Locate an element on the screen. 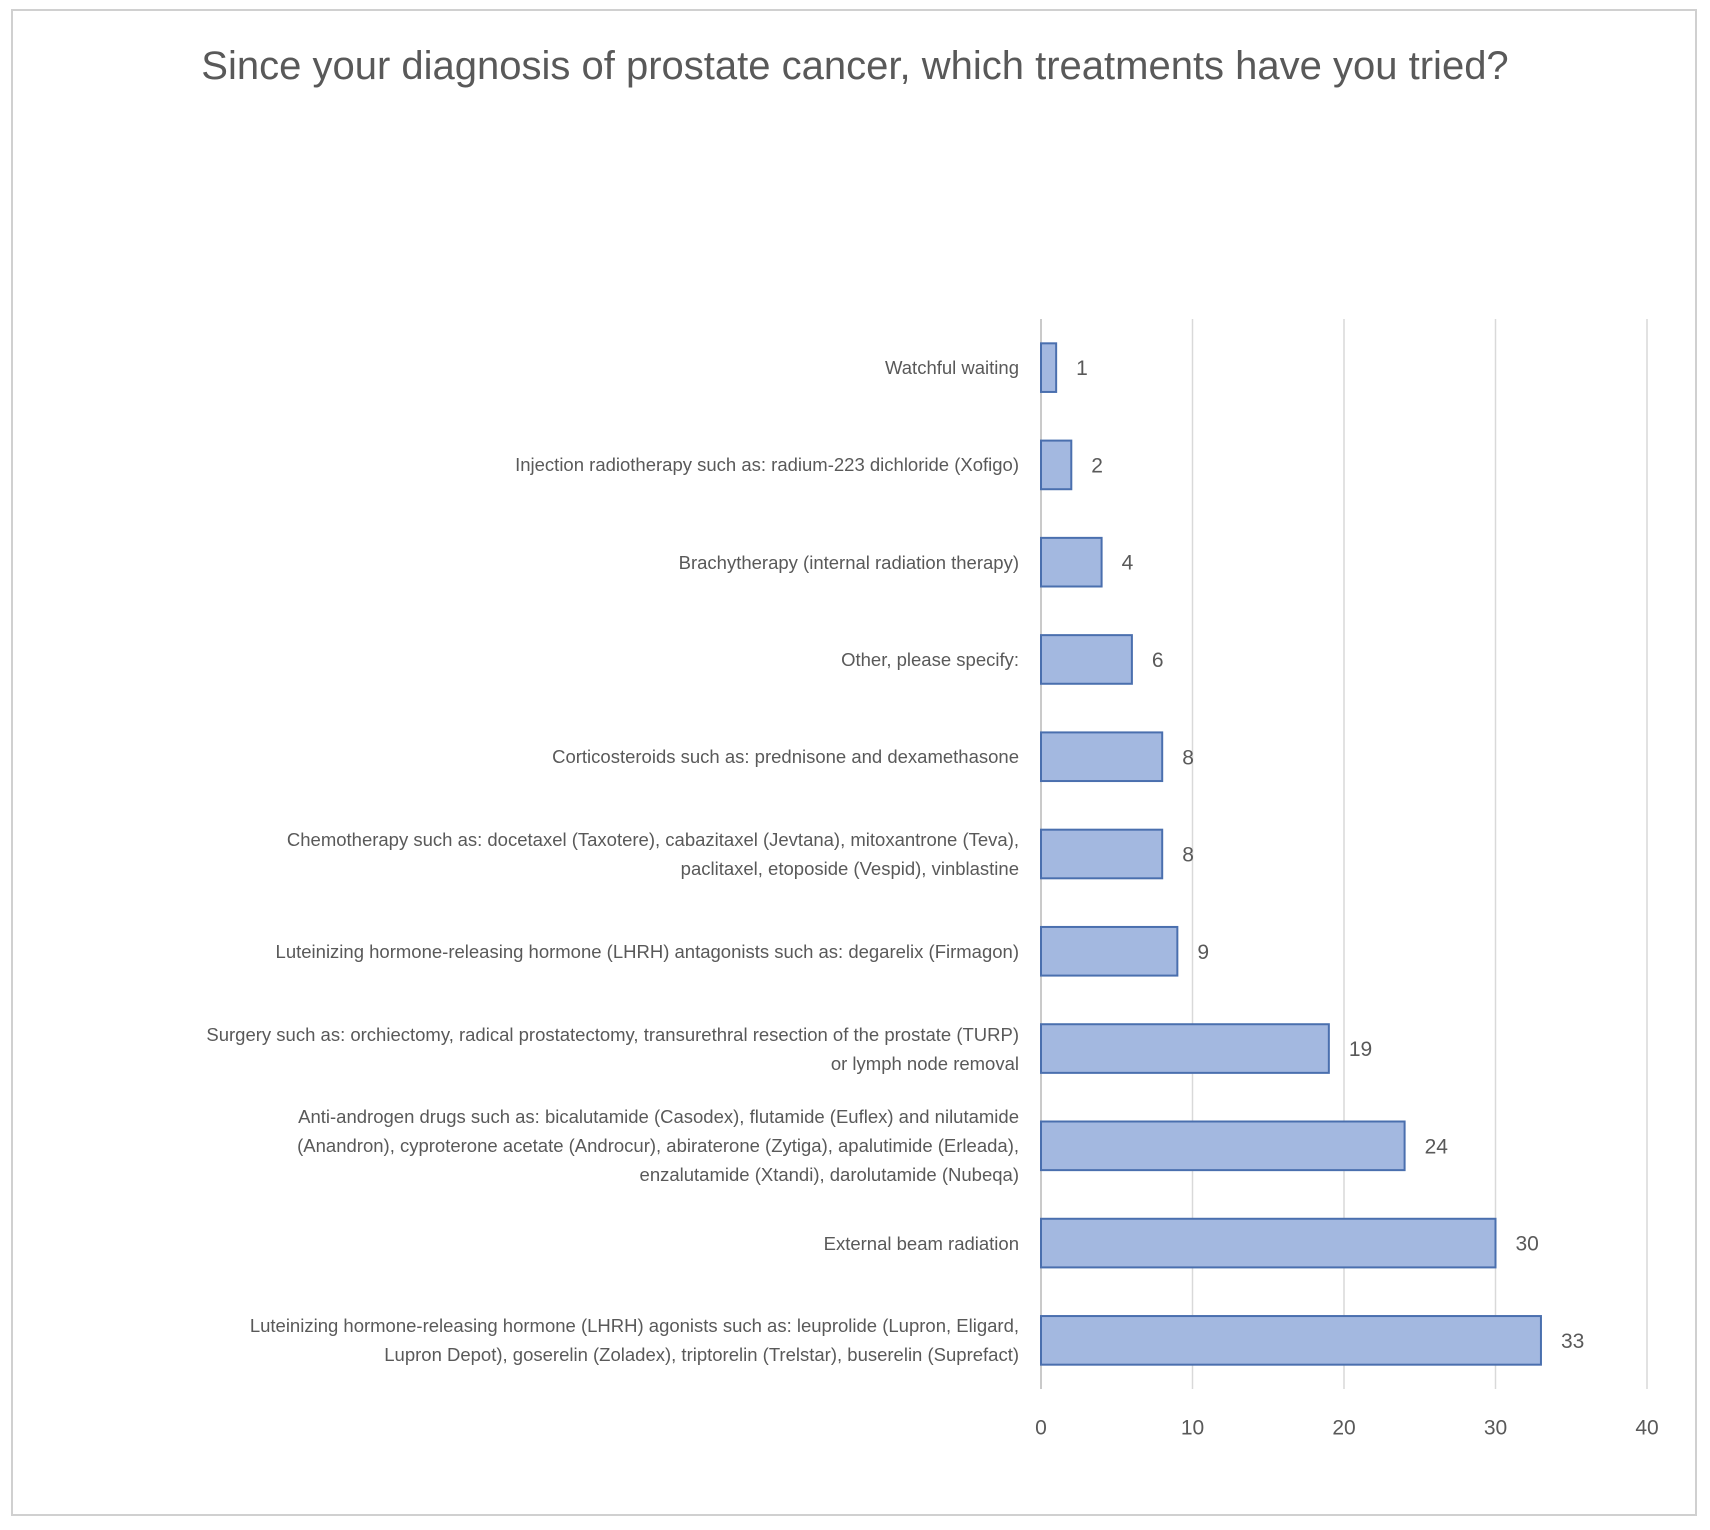 This screenshot has height=1530, width=1710. value-label: 4 is located at coordinates (1128, 563).